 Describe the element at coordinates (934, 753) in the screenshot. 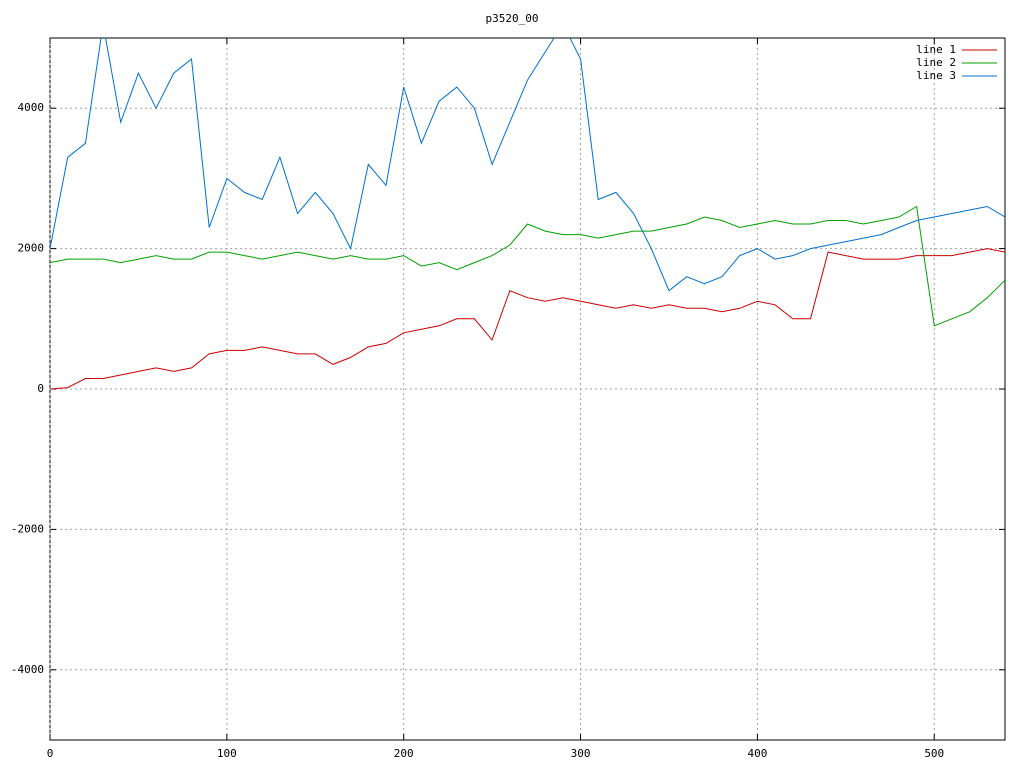

I see `x-tick-label: 500` at that location.